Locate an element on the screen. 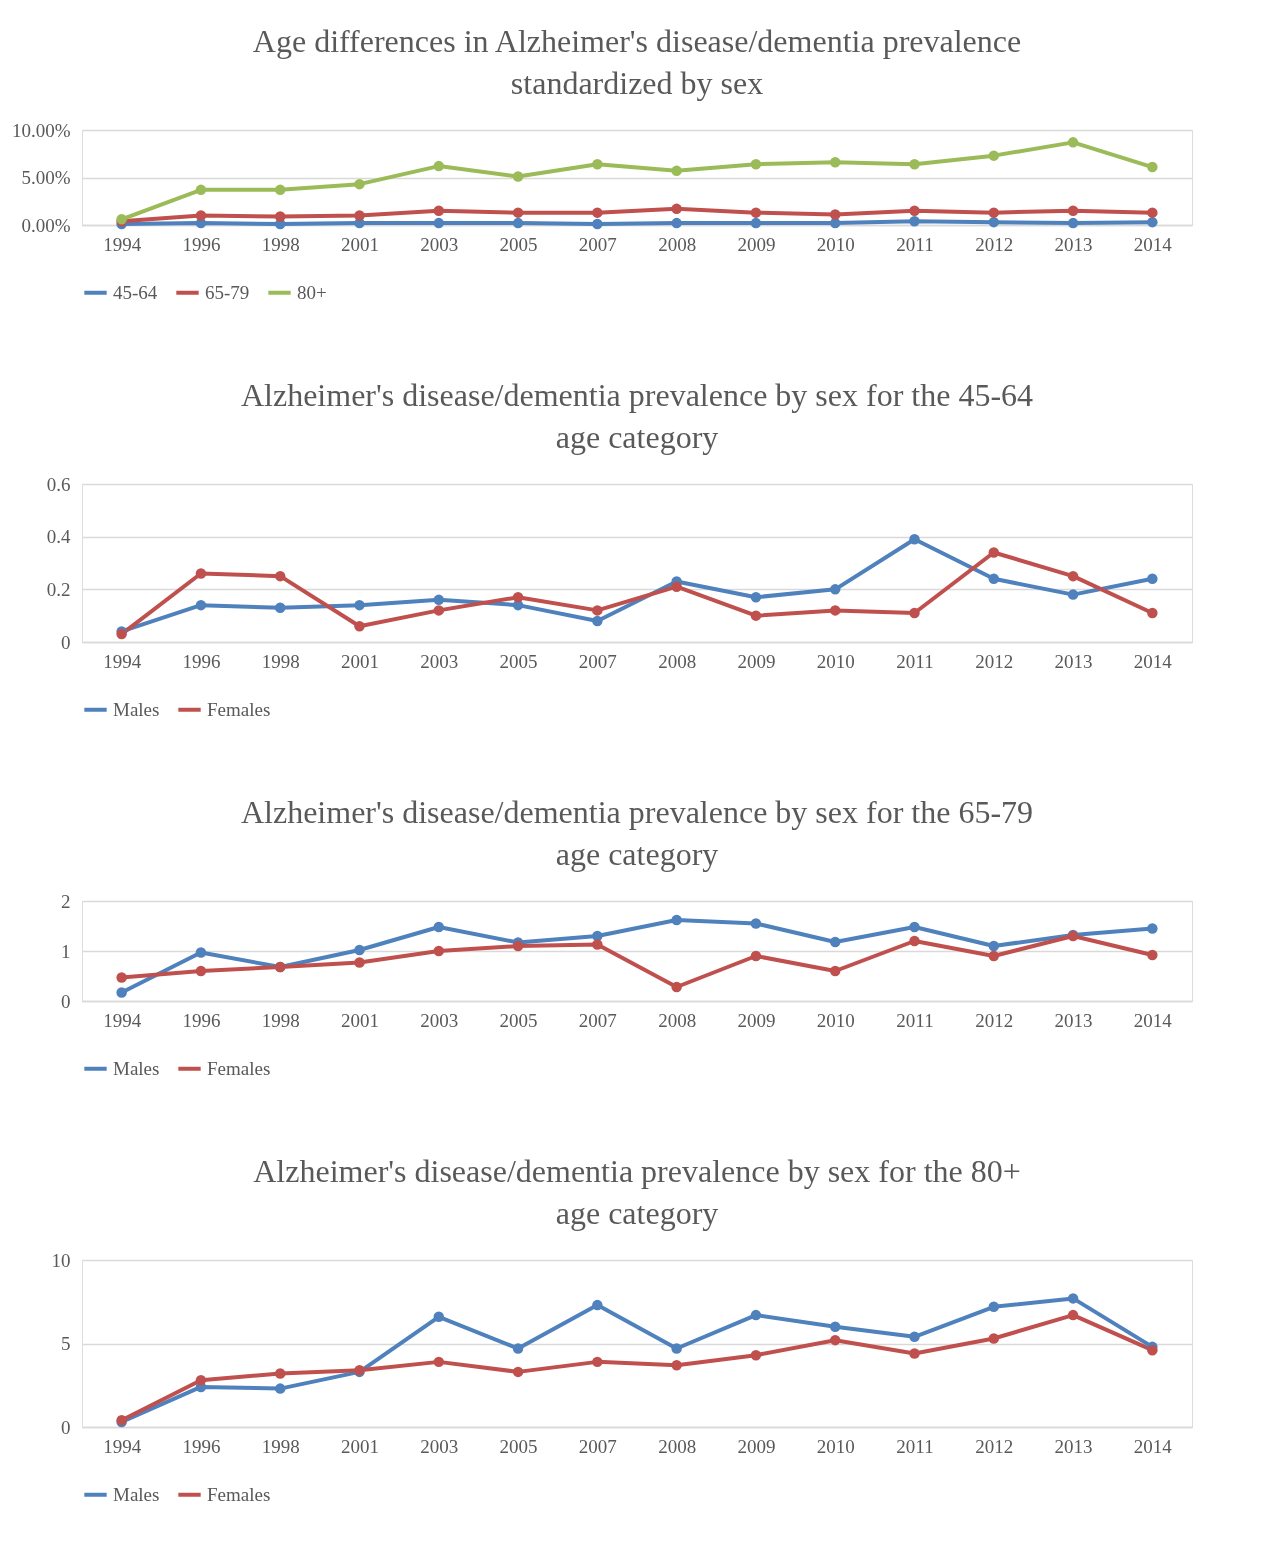  chart-title: Alzheimer's disease/dementia prevalence by sex for the 65-79 age category is located at coordinates (637, 833).